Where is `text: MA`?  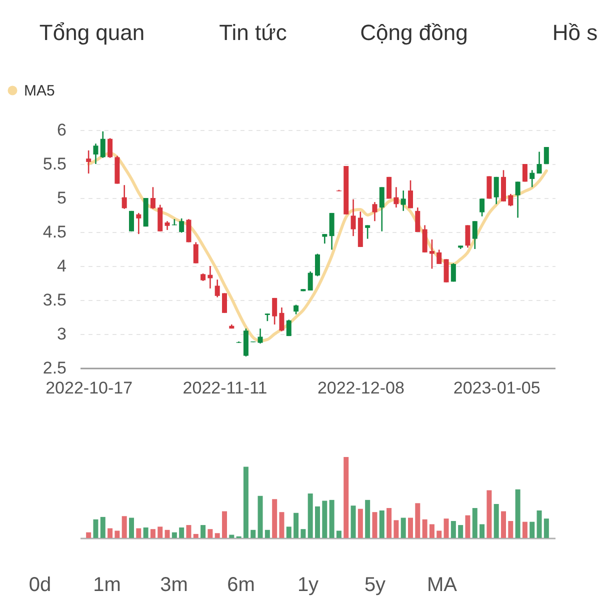 text: MA is located at coordinates (442, 585).